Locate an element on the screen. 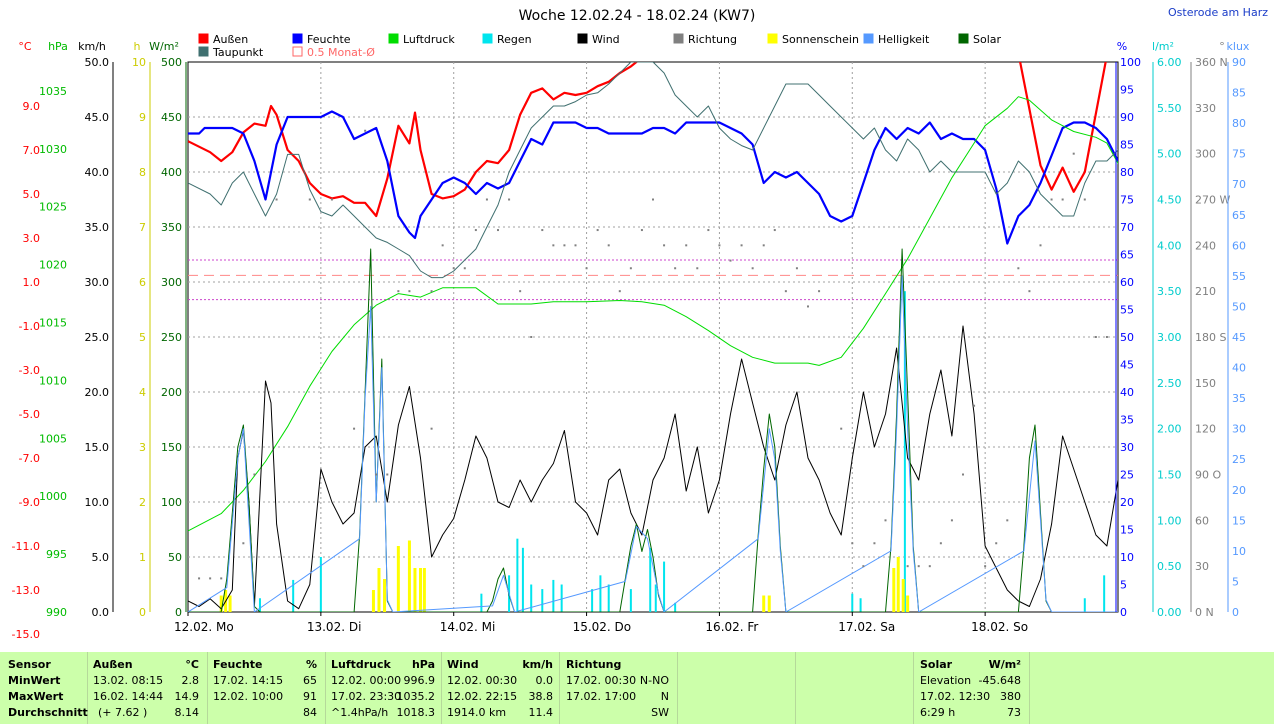 This screenshot has height=724, width=1274. right-axis-tick-3: 45 is located at coordinates (1239, 337).